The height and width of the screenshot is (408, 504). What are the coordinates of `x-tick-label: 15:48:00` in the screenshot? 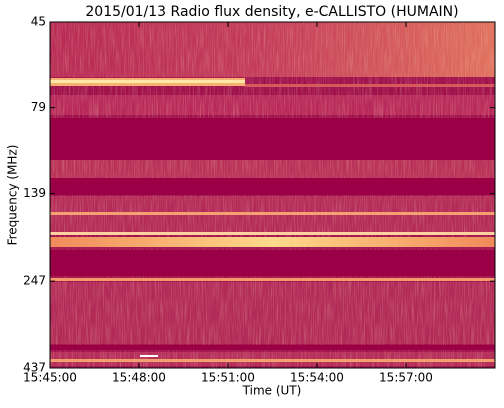 It's located at (139, 378).